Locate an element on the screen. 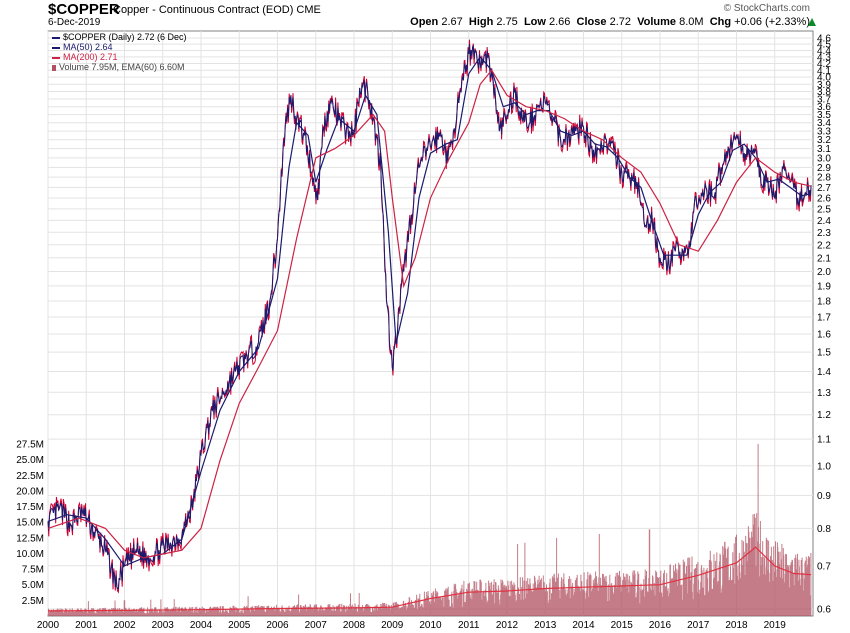 The width and height of the screenshot is (850, 633). price-tick-label: 1.3 is located at coordinates (824, 393).